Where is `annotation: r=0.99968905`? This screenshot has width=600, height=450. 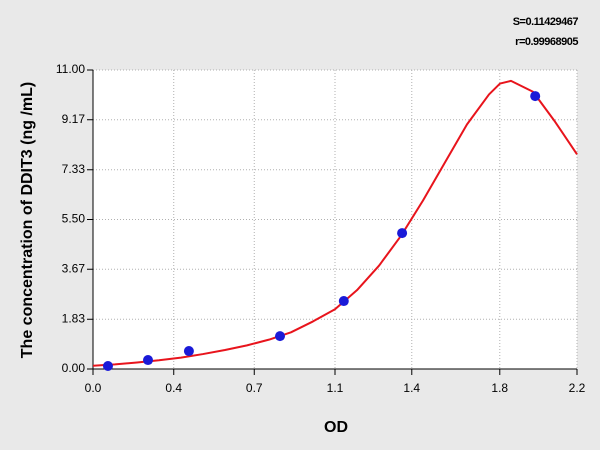
annotation: r=0.99968905 is located at coordinates (546, 42).